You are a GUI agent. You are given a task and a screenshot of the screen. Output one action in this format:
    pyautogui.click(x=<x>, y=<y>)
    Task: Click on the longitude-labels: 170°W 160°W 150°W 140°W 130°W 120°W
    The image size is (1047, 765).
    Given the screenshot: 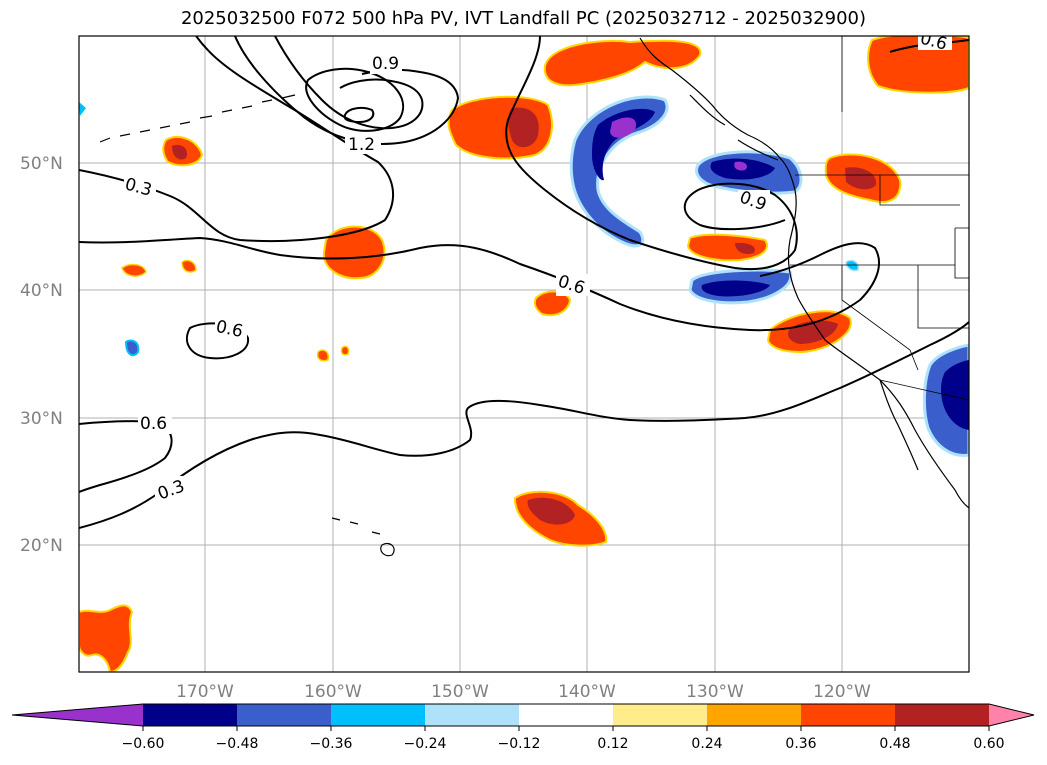 What is the action you would take?
    pyautogui.click(x=523, y=692)
    